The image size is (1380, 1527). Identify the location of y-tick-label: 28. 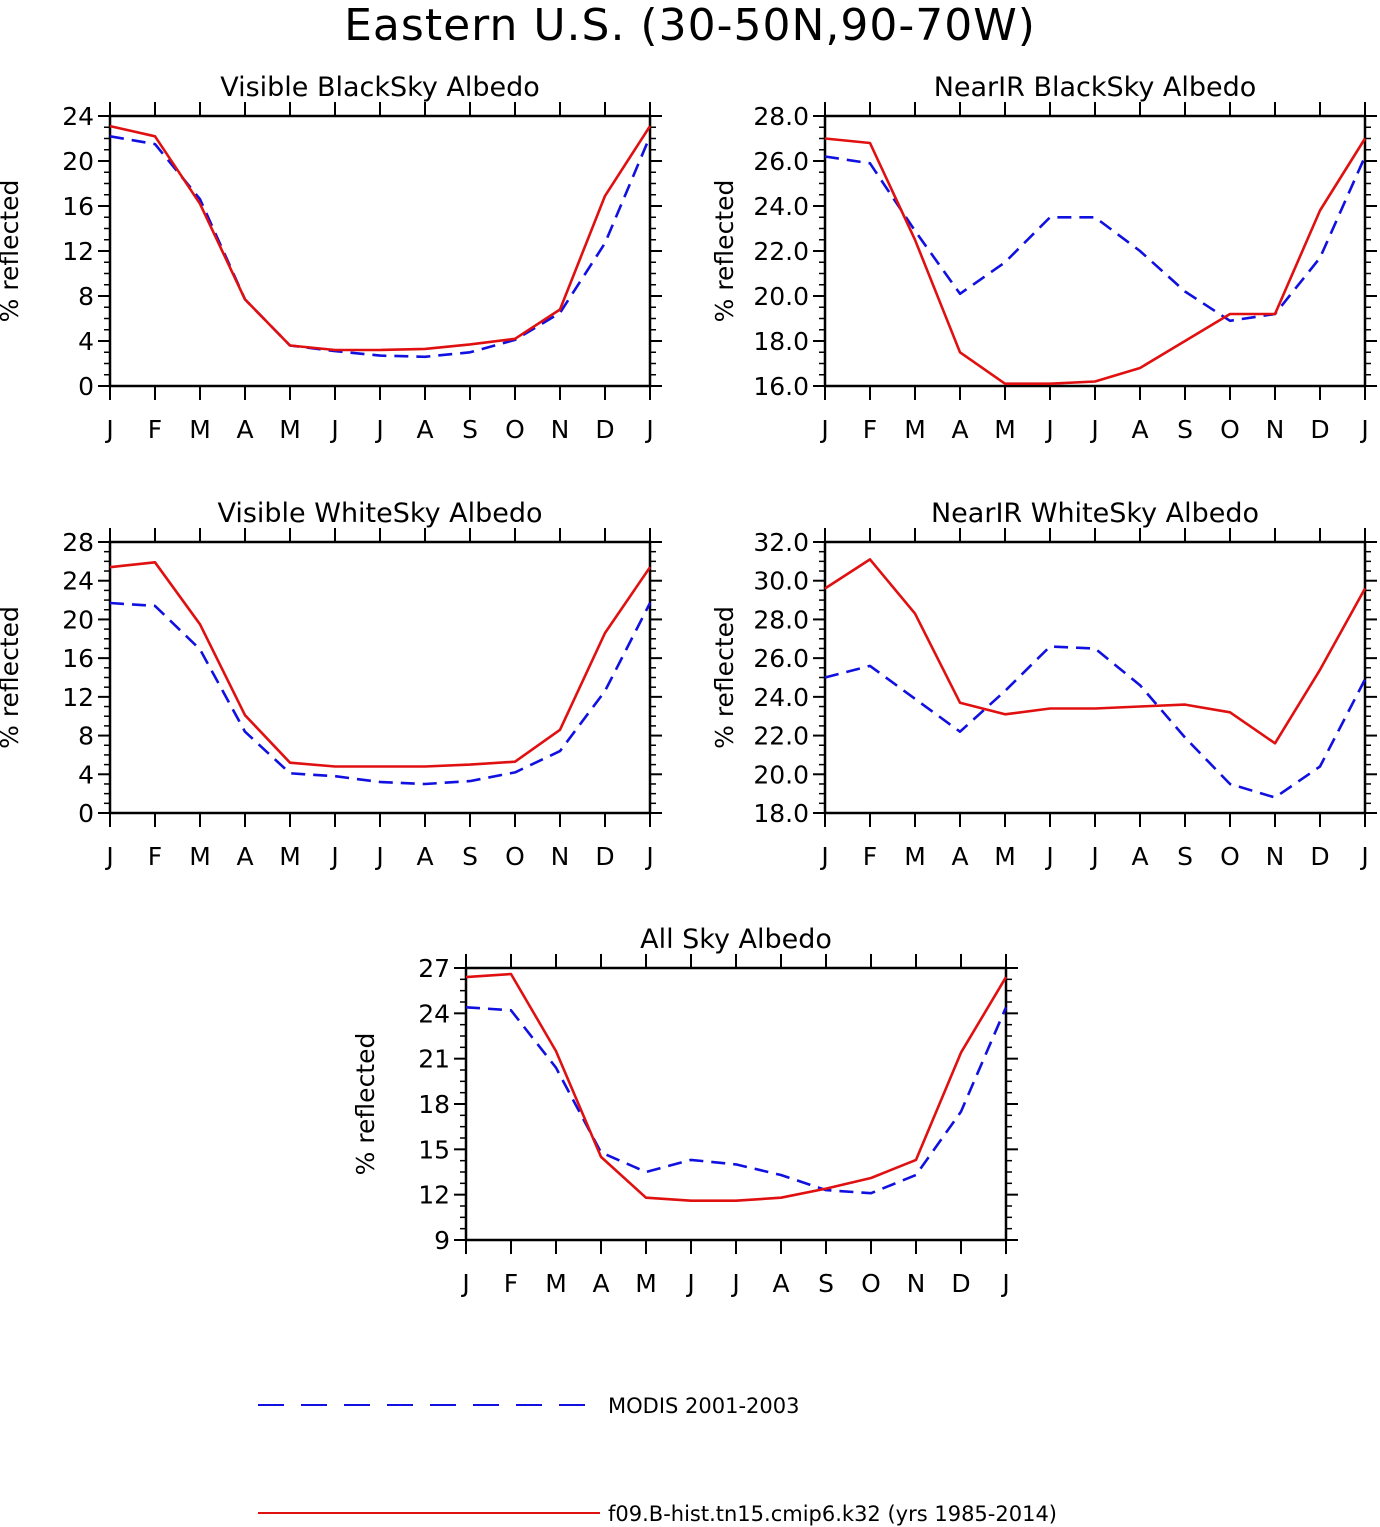
(78, 542).